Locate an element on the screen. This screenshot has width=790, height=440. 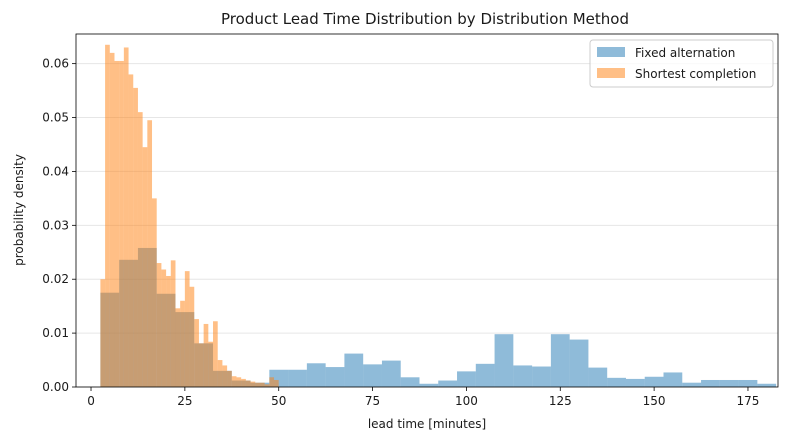
y-tick-label: 0.06 is located at coordinates (55, 64).